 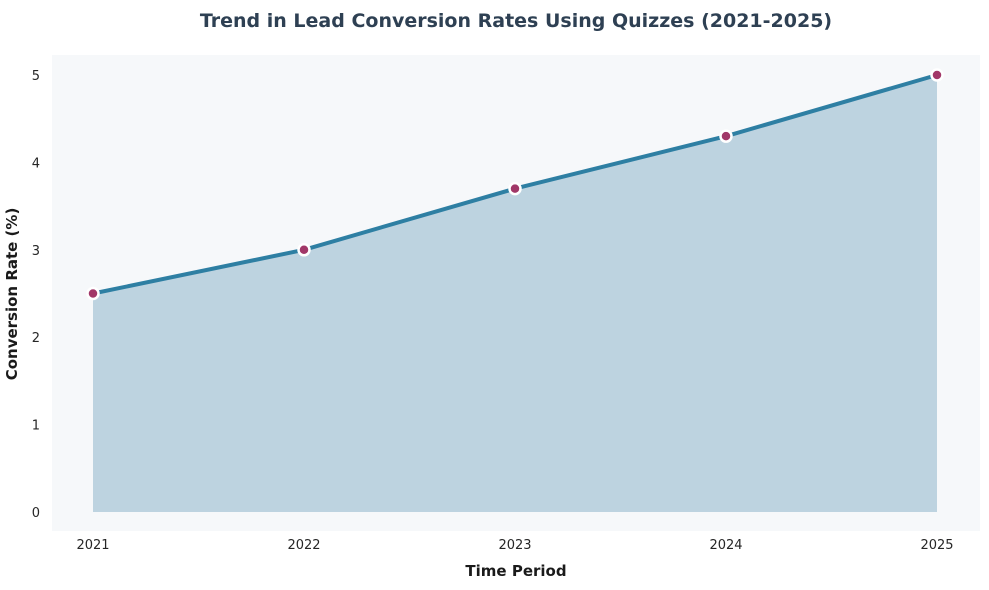 What do you see at coordinates (36, 163) in the screenshot?
I see `y-tick-4: 4` at bounding box center [36, 163].